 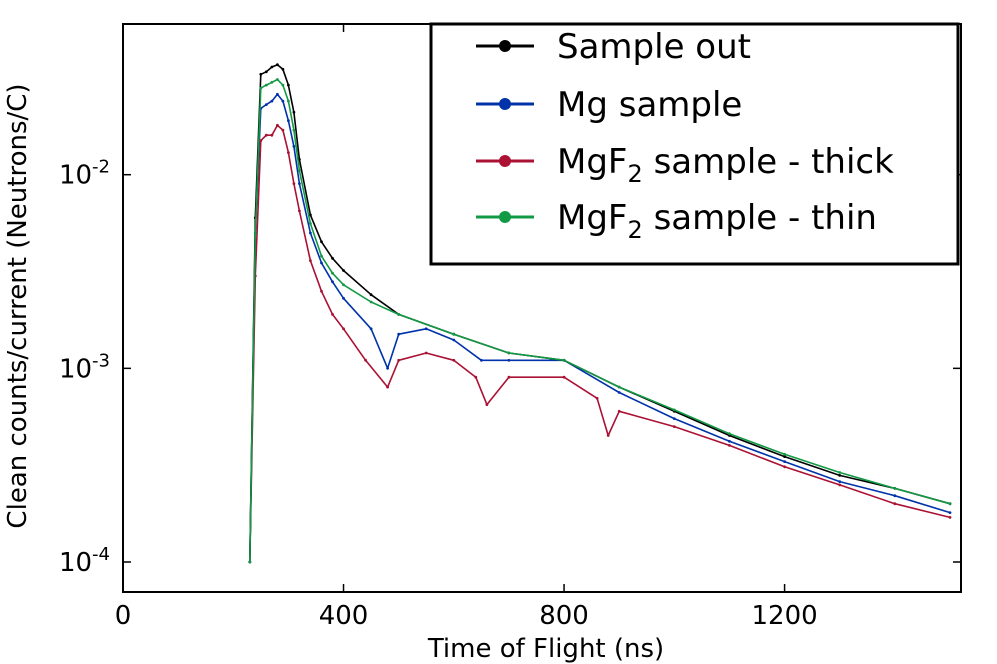 What do you see at coordinates (725, 165) in the screenshot?
I see `legend-label: MgF2 sample - thick` at bounding box center [725, 165].